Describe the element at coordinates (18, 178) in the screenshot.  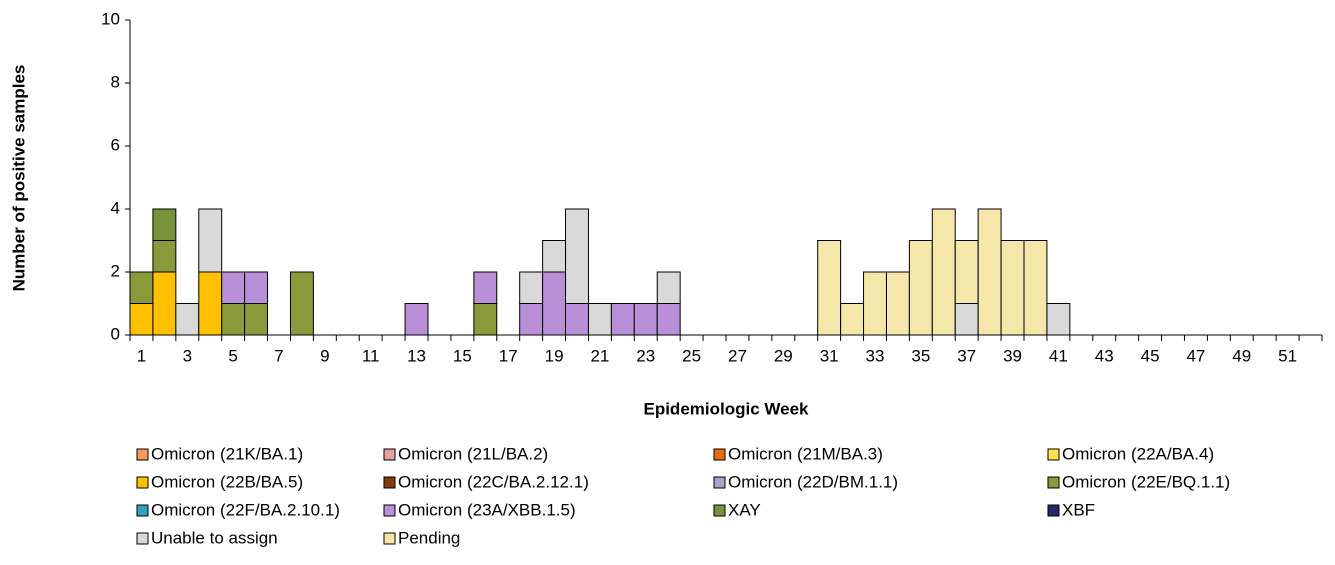
I see `y-axis-title: Number of positive samples` at that location.